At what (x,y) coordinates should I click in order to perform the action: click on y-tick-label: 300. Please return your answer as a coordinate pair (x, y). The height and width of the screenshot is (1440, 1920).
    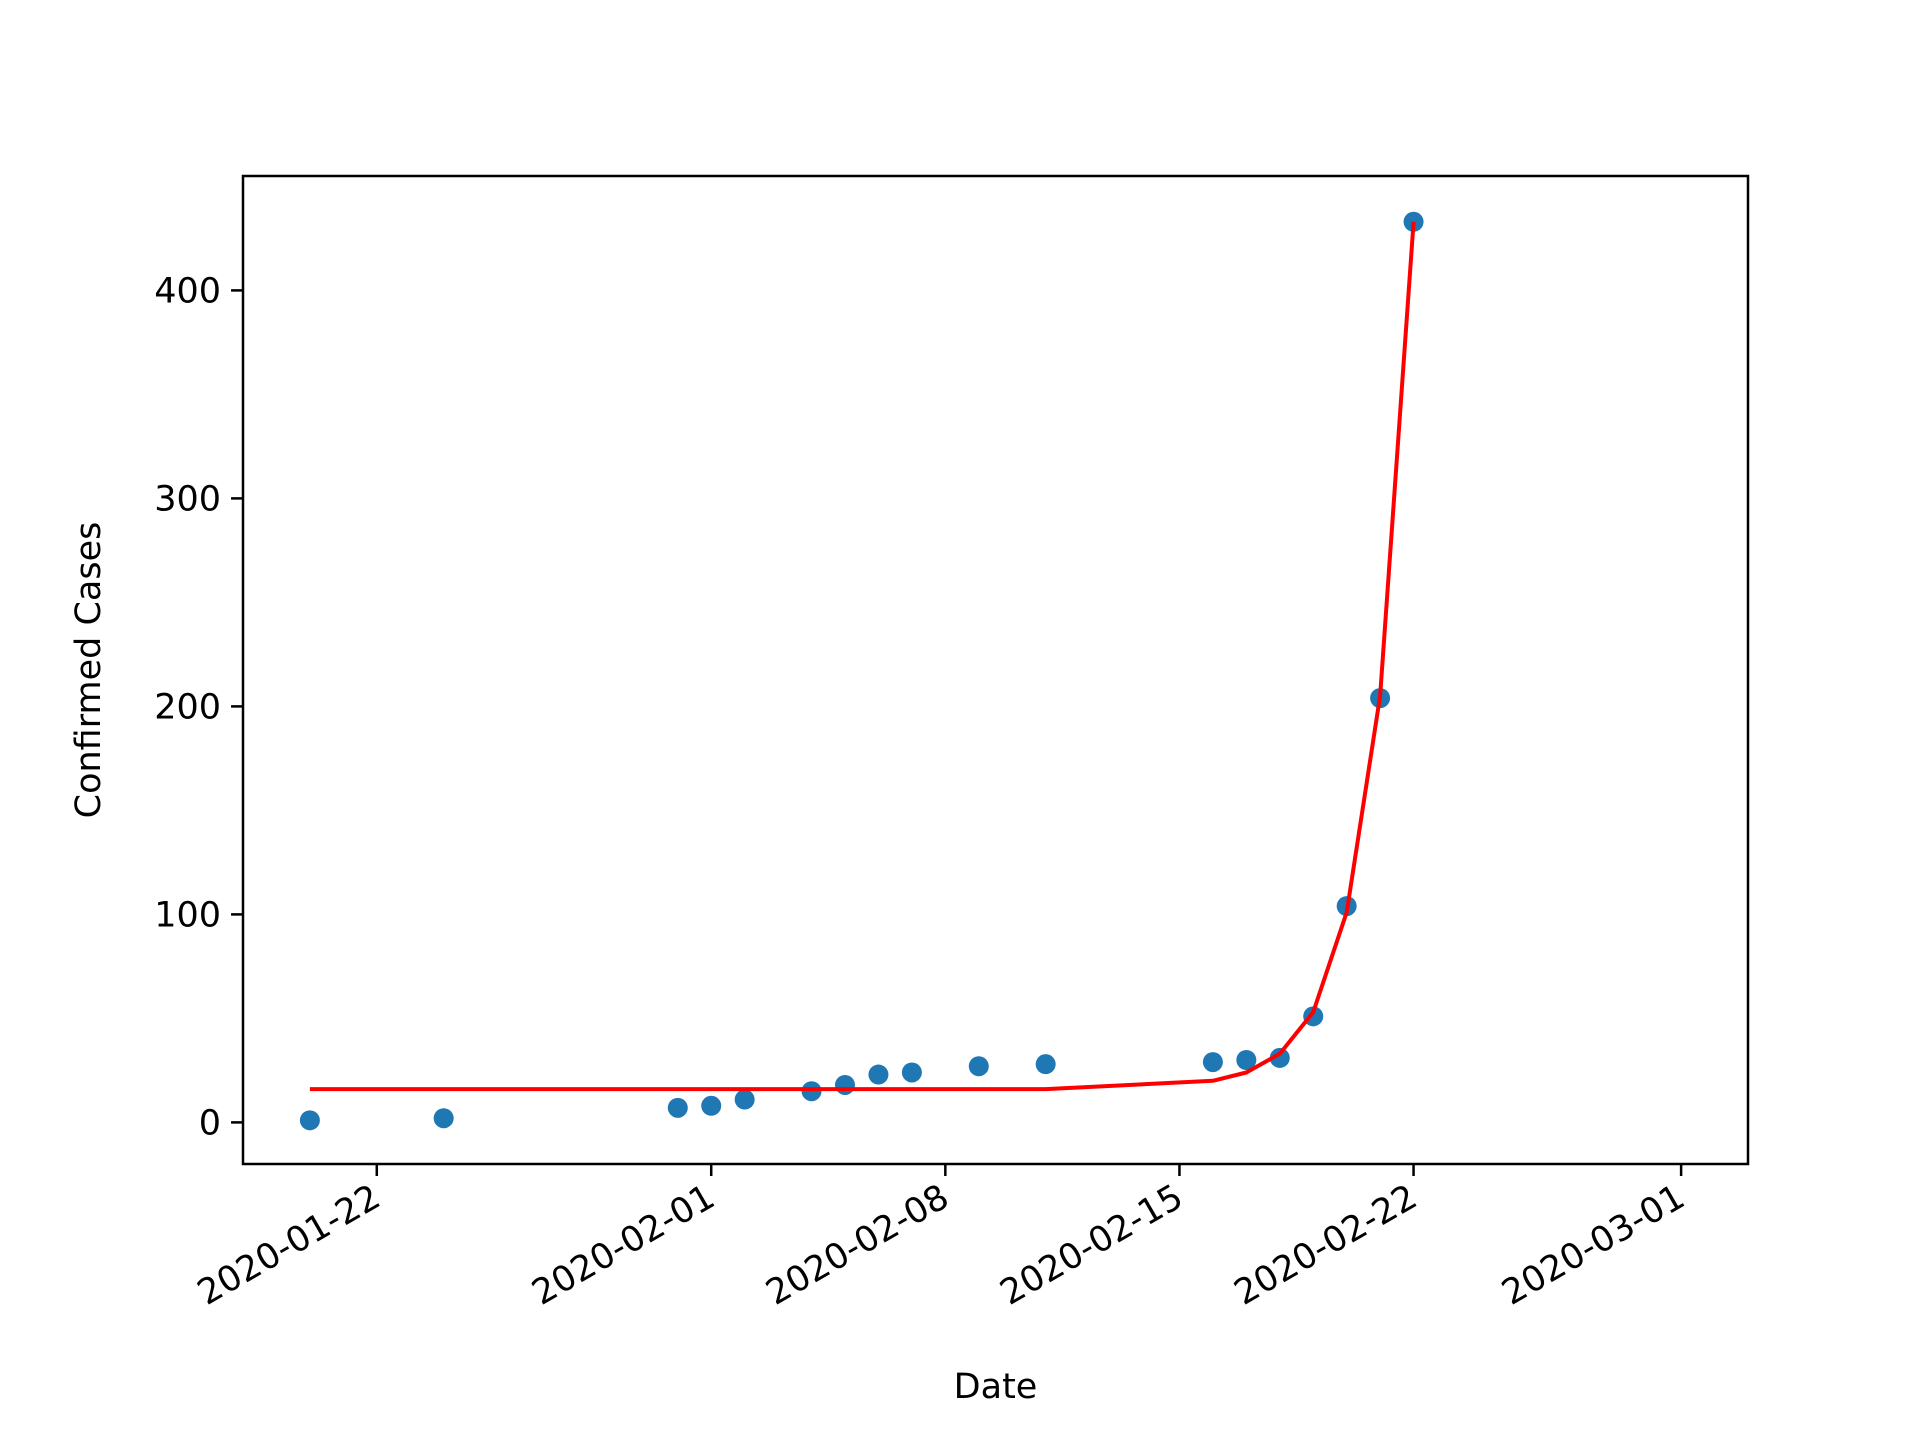
    Looking at the image, I should click on (187, 499).